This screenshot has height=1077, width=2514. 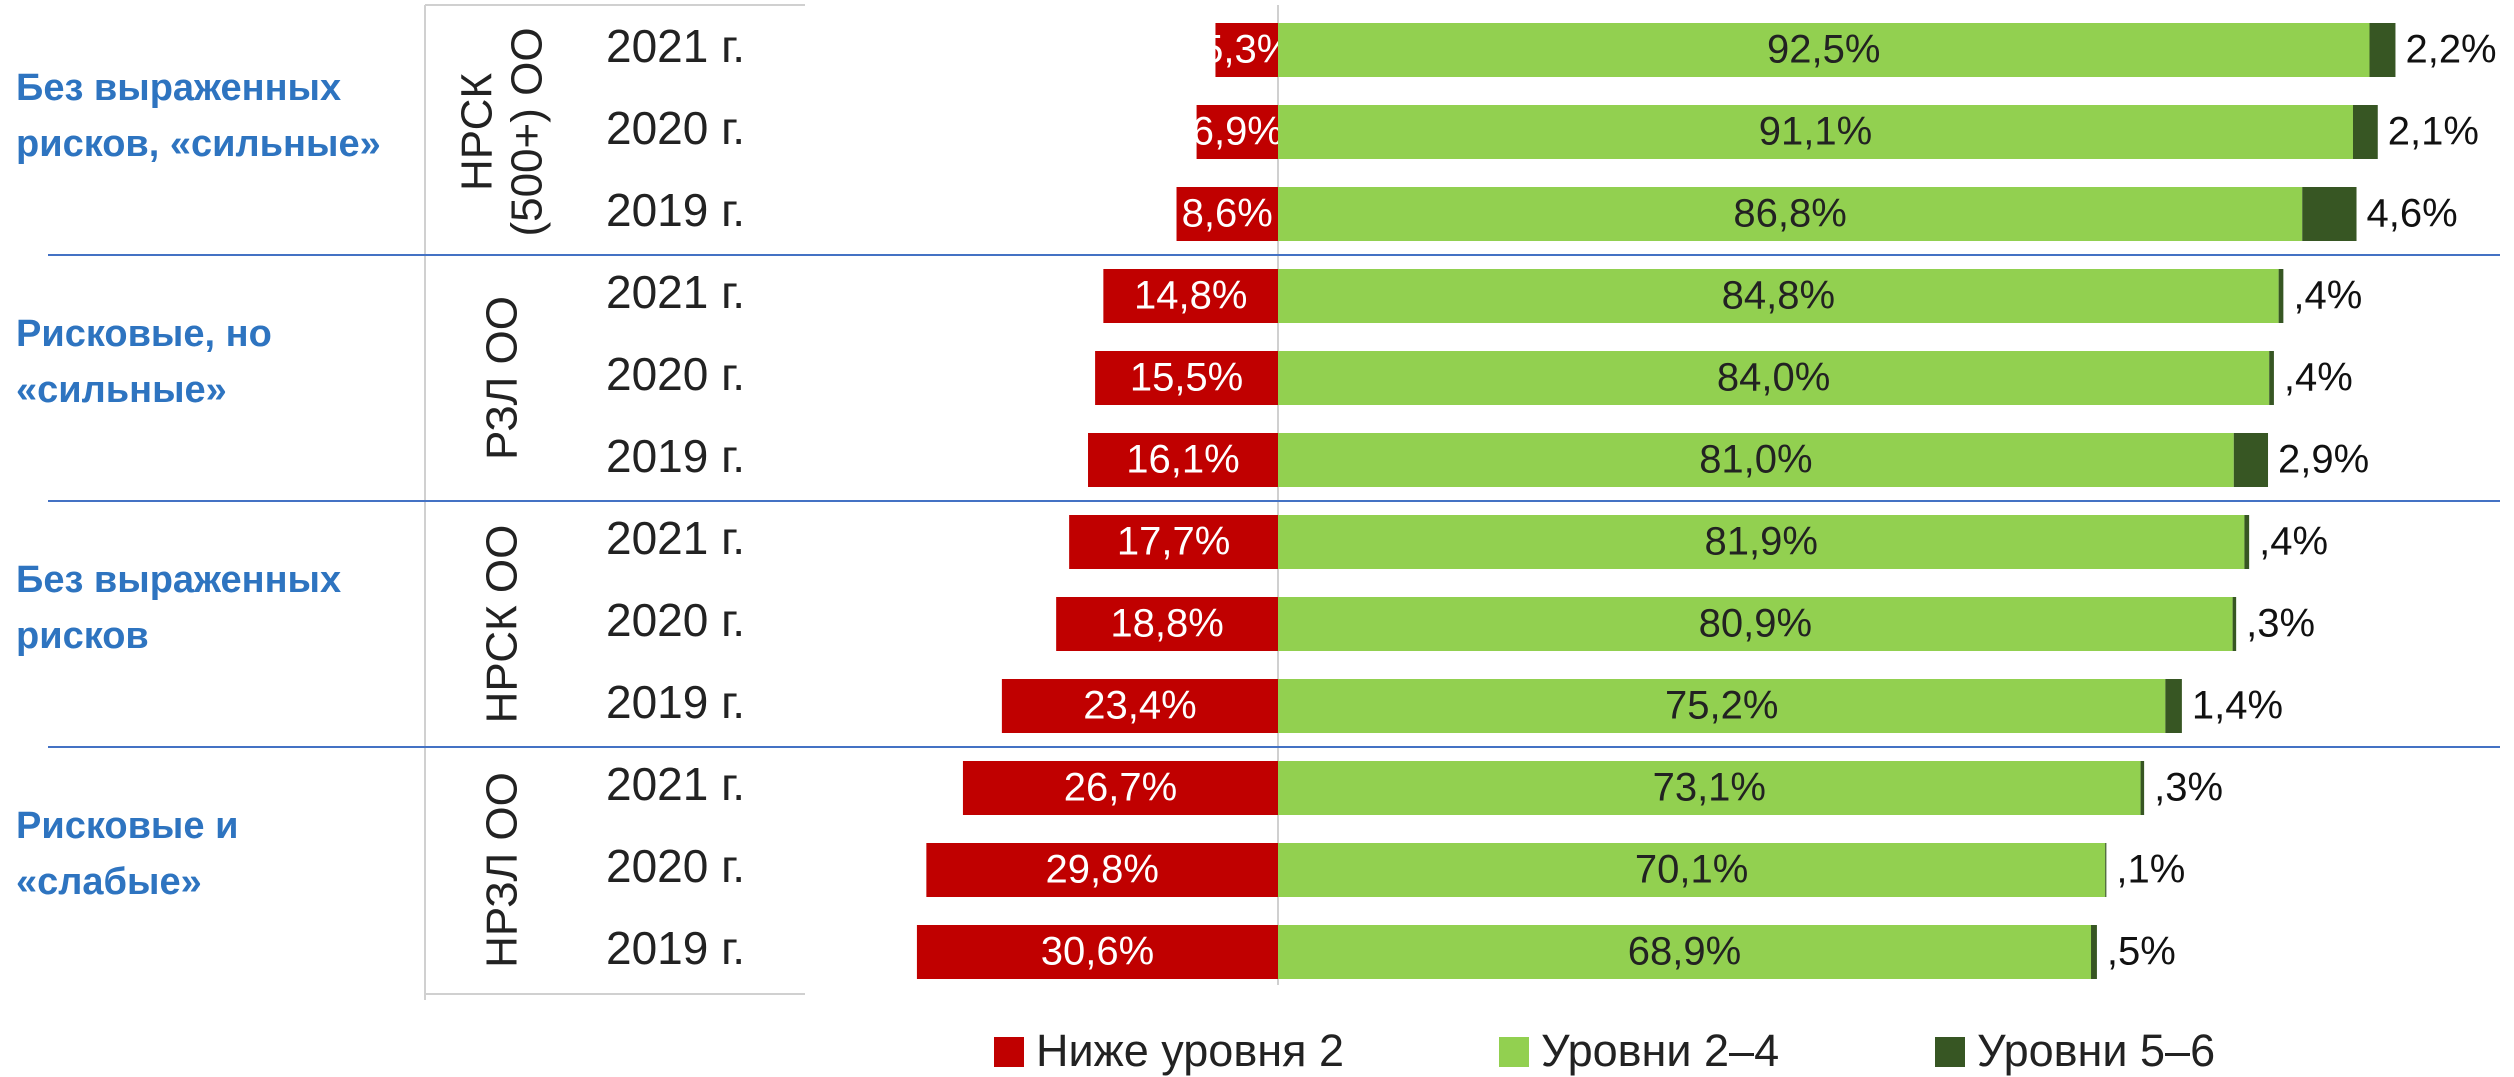 What do you see at coordinates (477, 132) in the screenshot?
I see `subgroup-label: НРСК` at bounding box center [477, 132].